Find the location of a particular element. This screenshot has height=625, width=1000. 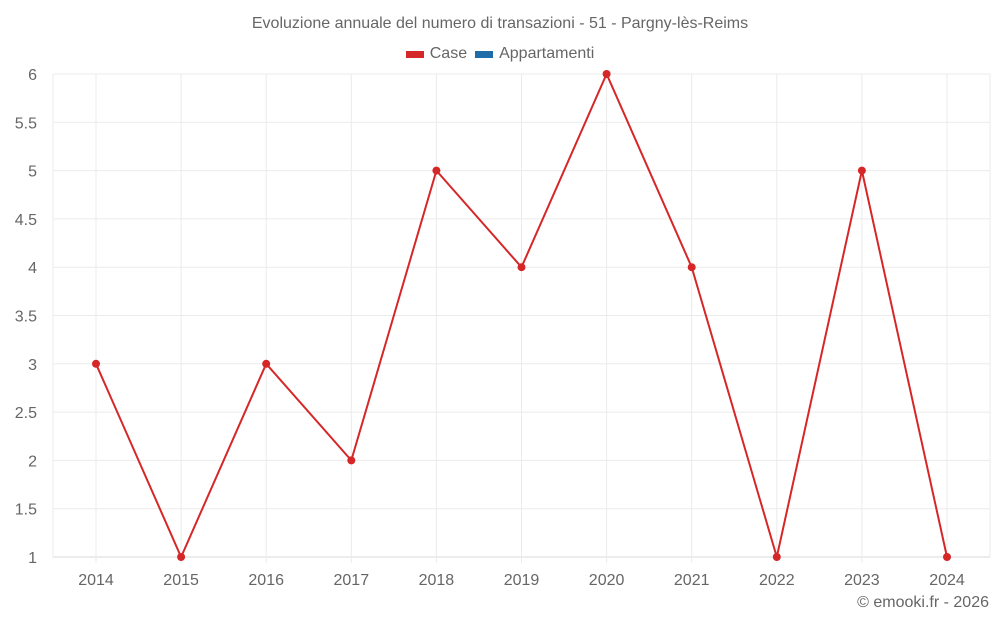

x-tick-label: 2020 is located at coordinates (607, 580).